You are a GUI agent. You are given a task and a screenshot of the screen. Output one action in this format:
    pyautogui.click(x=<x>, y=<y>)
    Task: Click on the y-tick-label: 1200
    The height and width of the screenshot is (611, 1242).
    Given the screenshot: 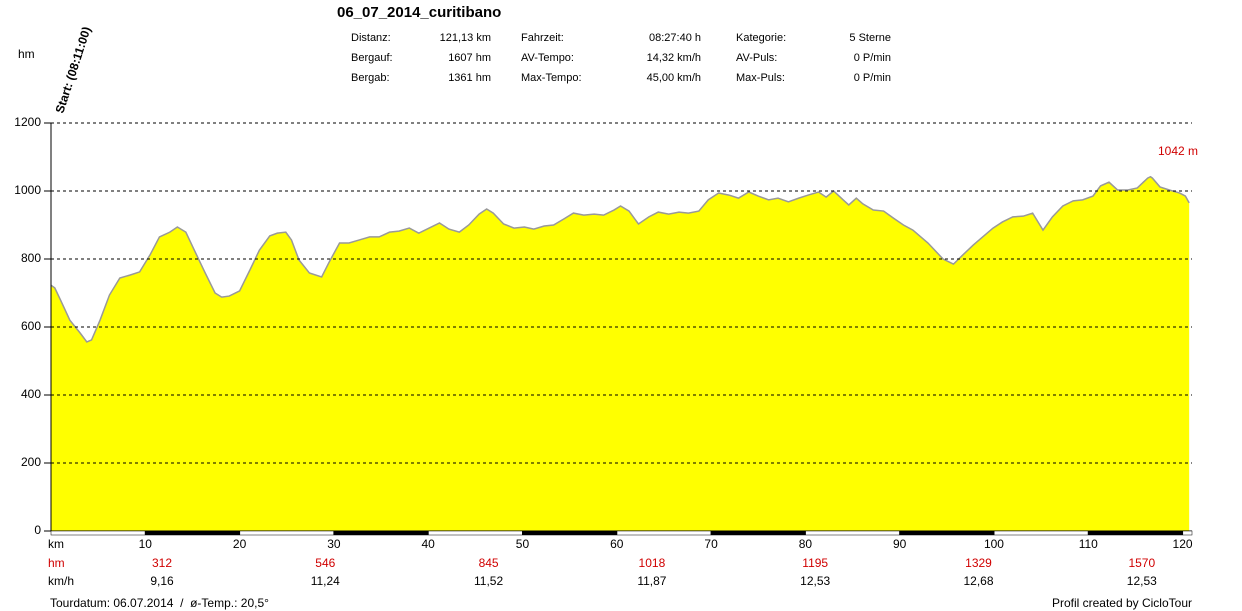 What is the action you would take?
    pyautogui.click(x=27, y=122)
    